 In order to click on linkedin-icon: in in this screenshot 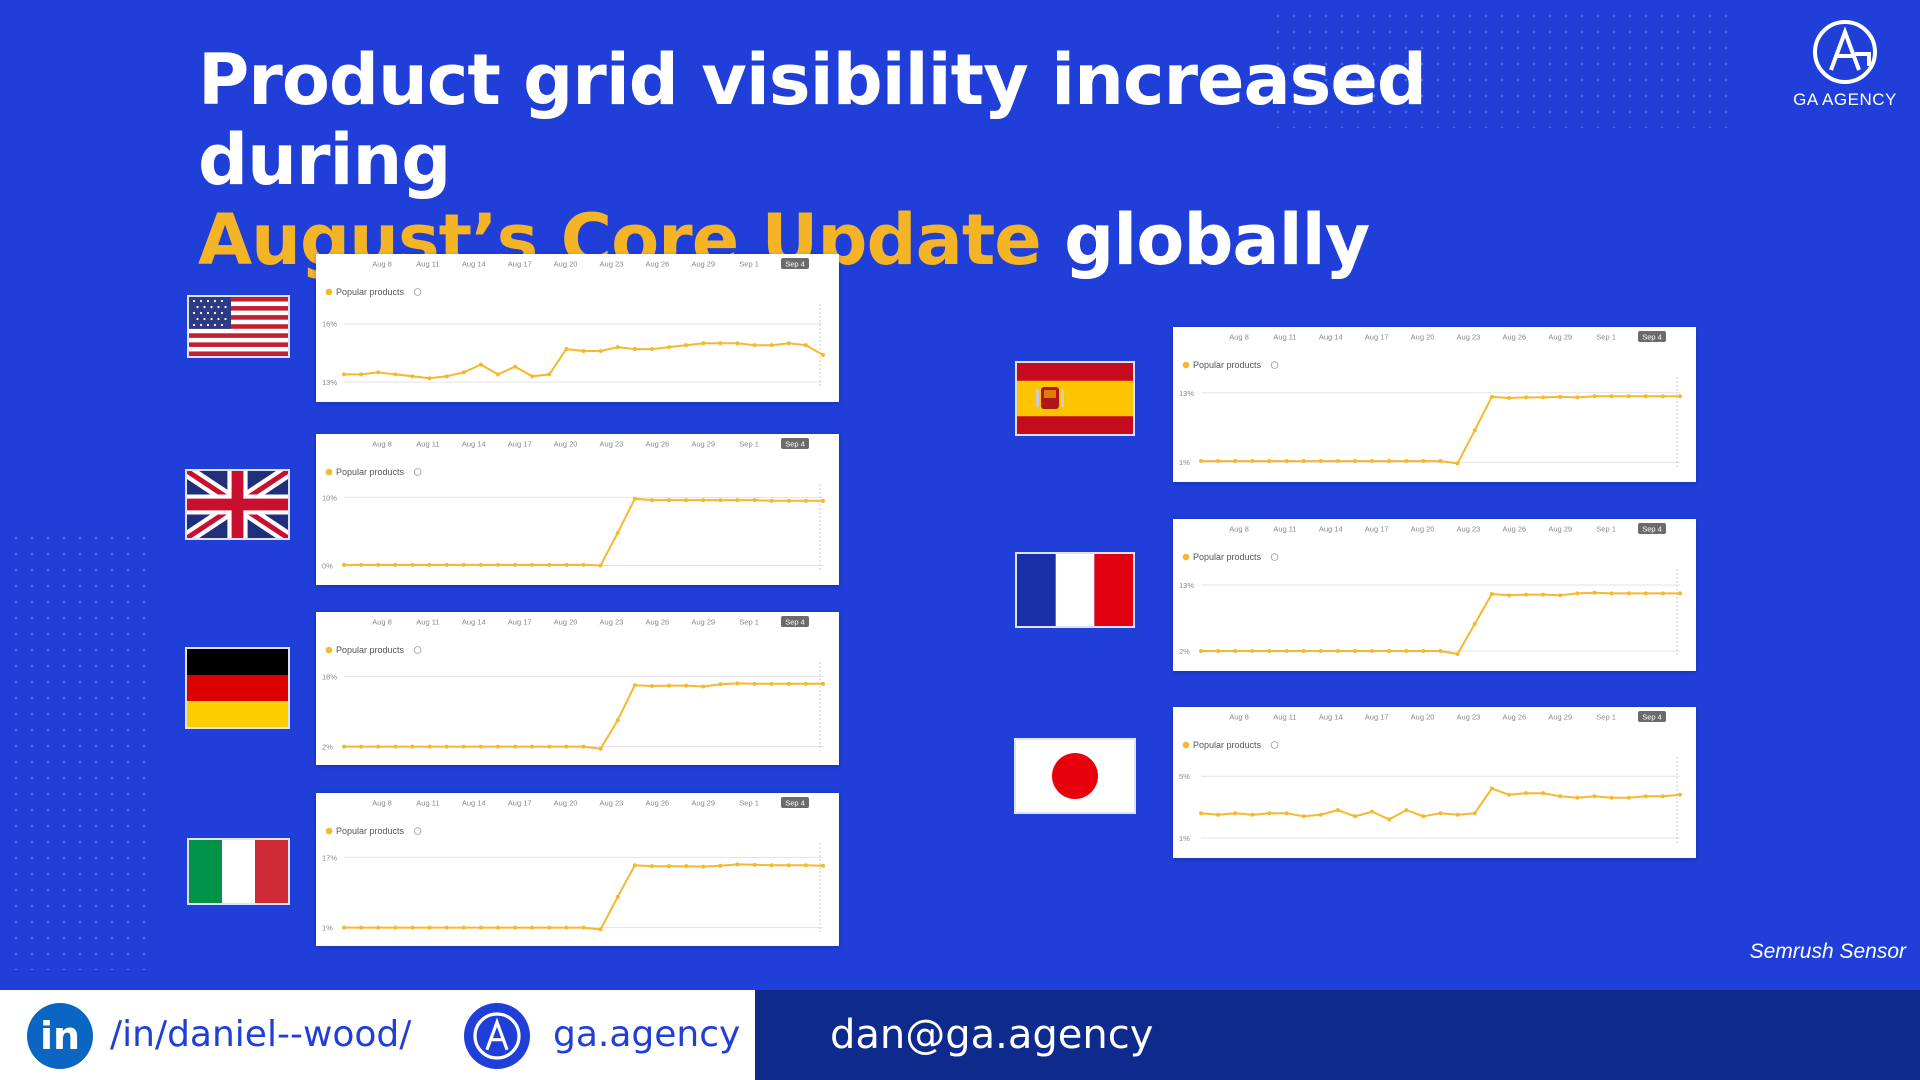, I will do `click(60, 1036)`.